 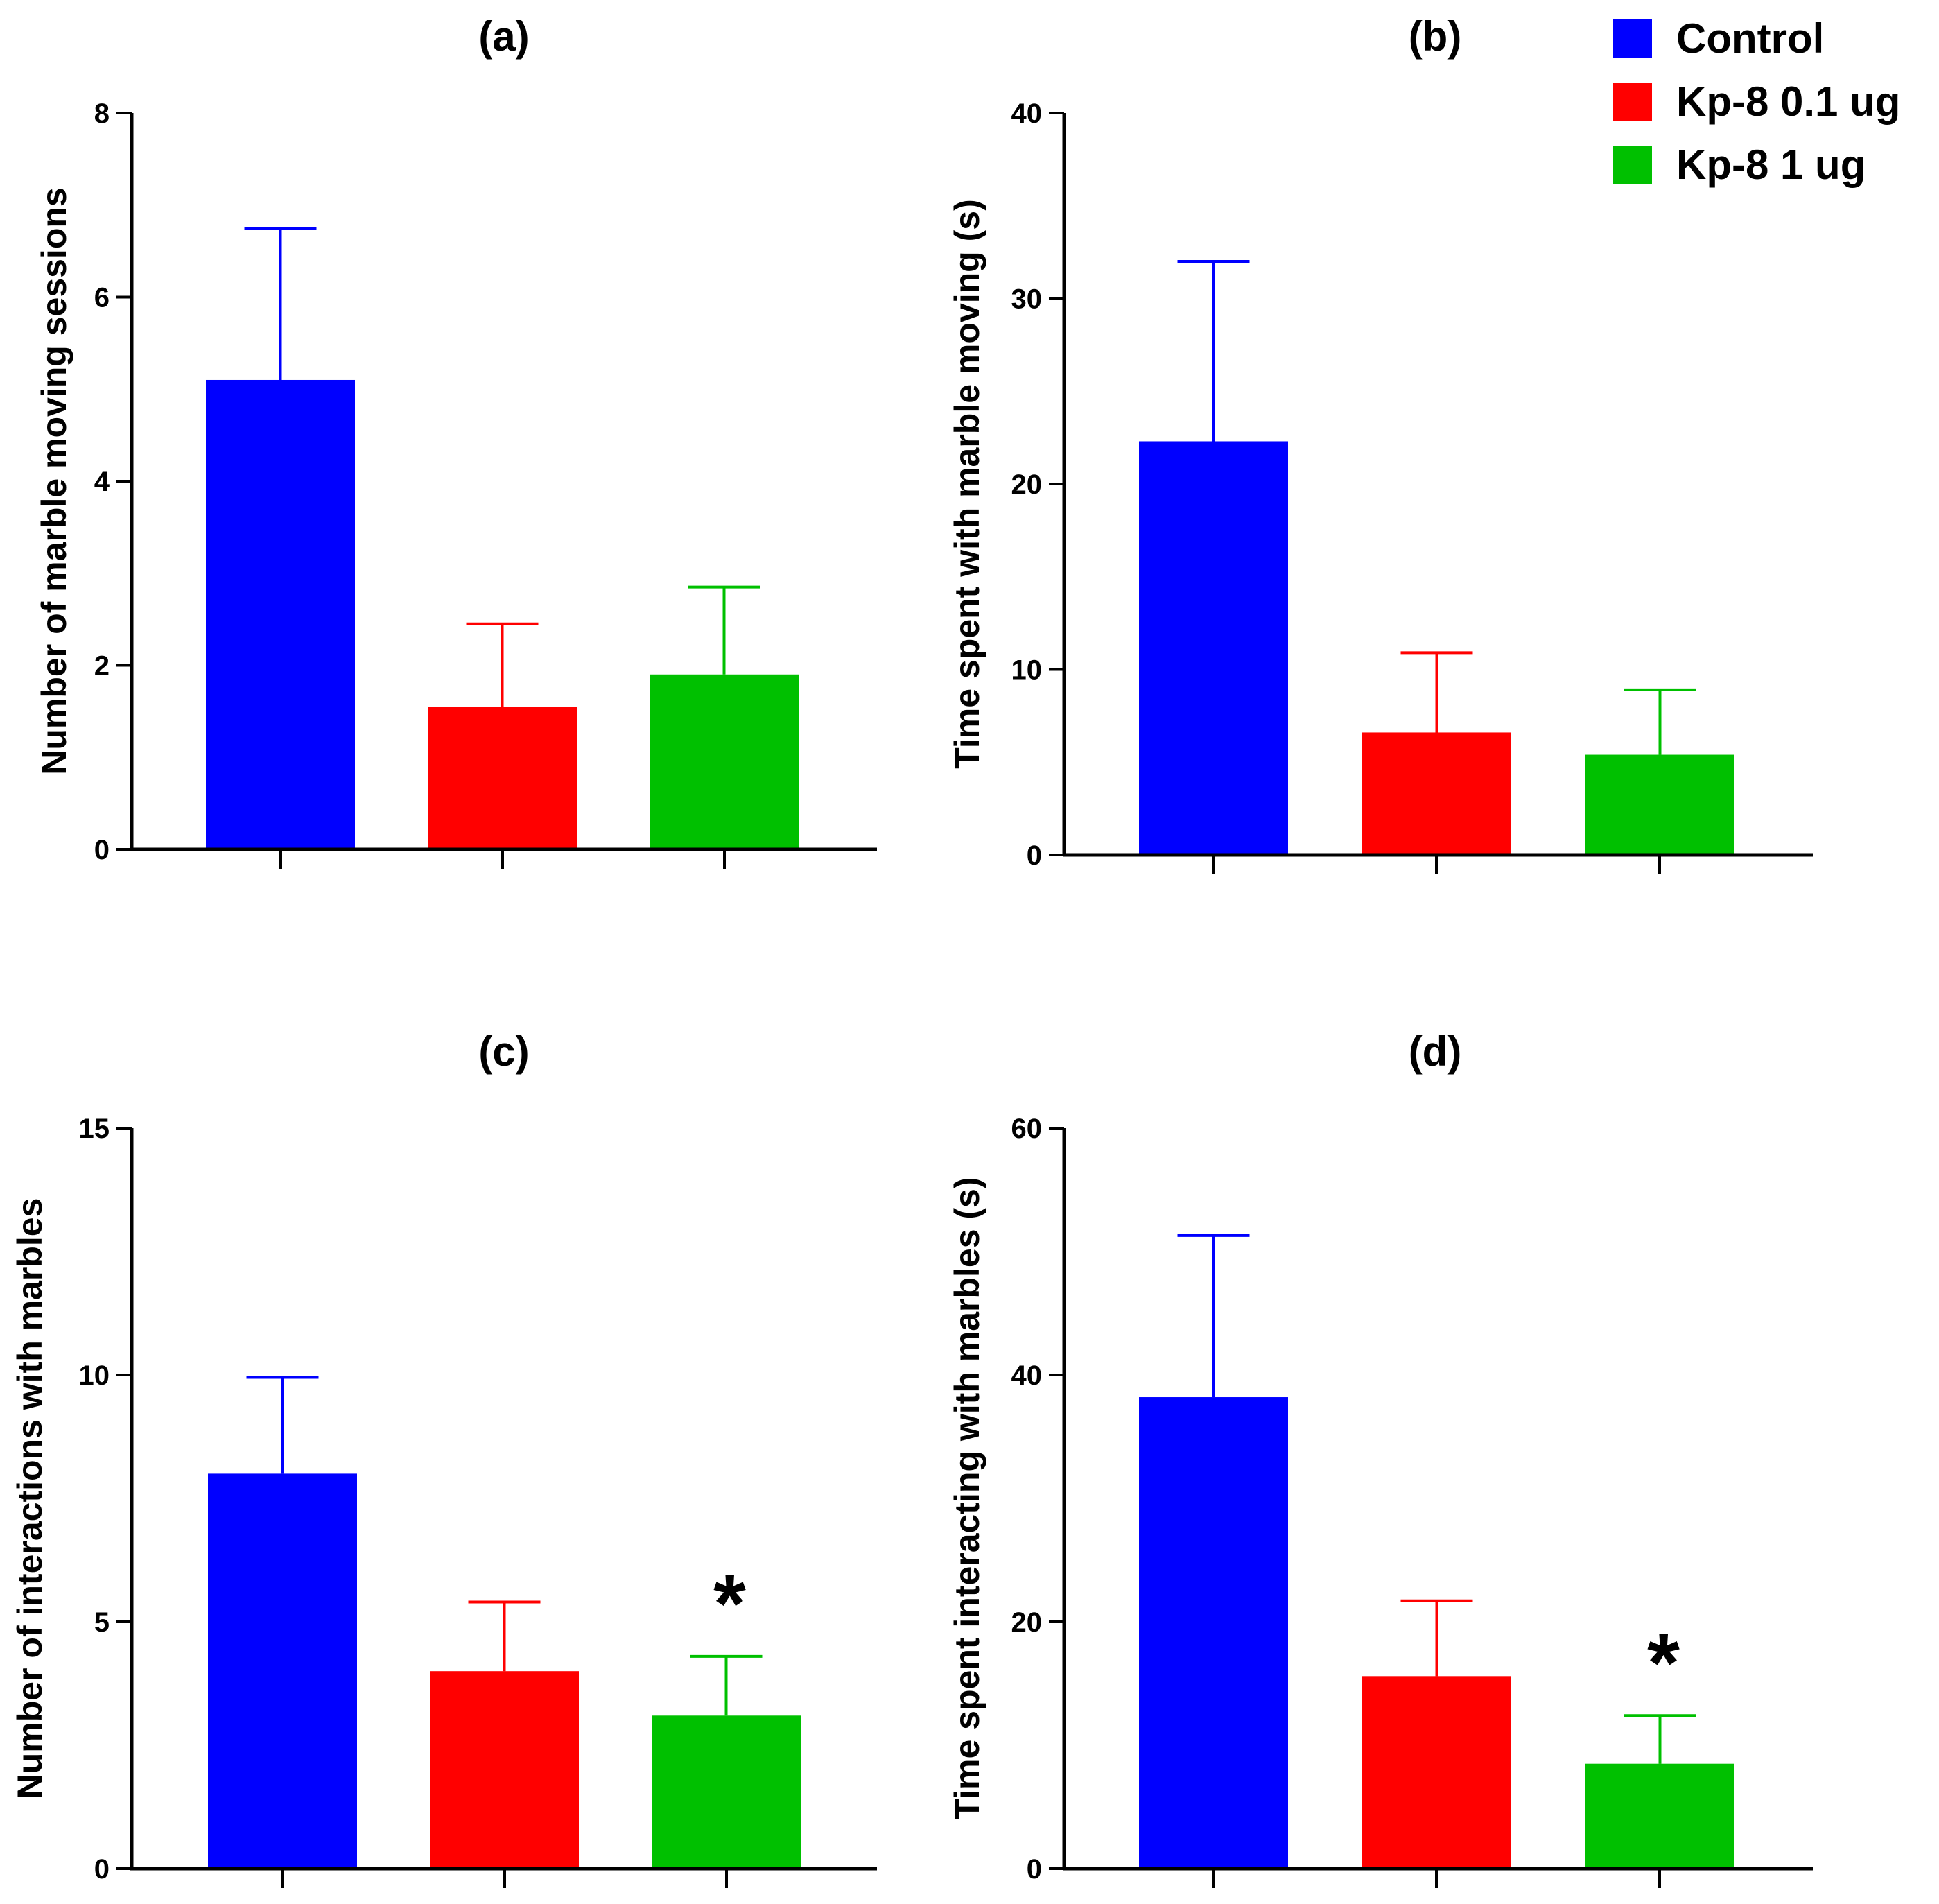 I want to click on panel-title: (d), so click(x=1435, y=1051).